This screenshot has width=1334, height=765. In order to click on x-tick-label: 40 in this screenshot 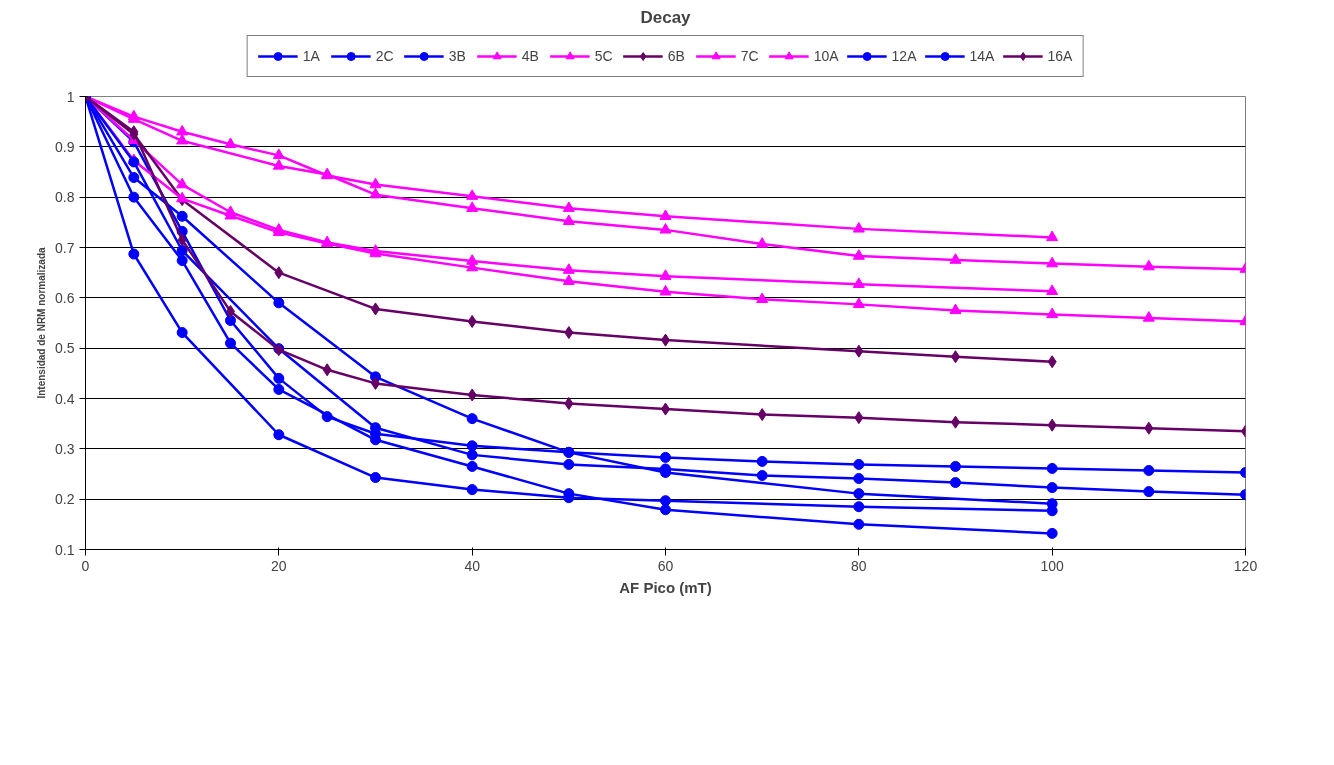, I will do `click(472, 565)`.